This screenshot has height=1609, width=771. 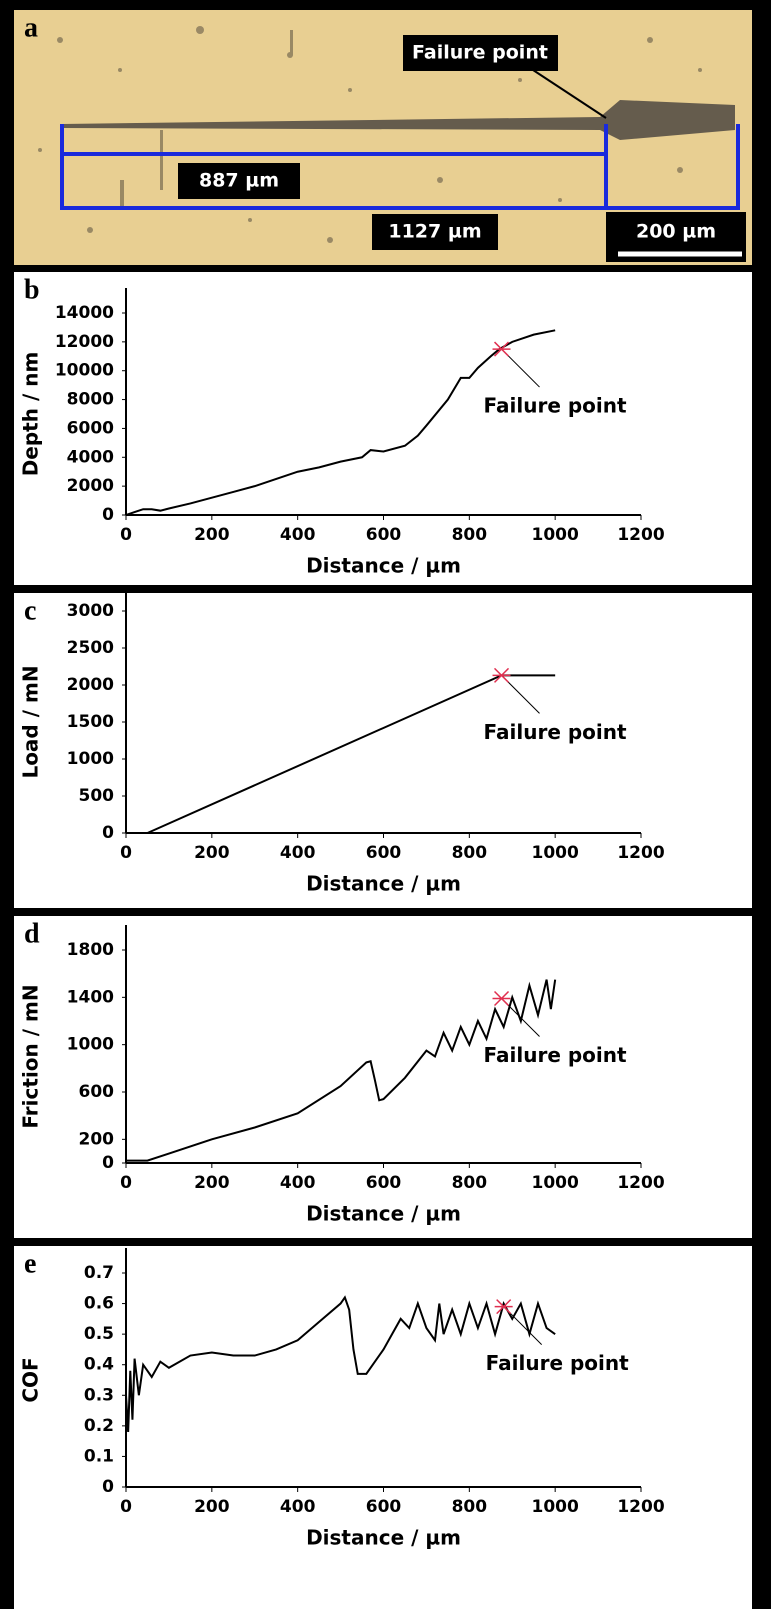 I want to click on panel-label: d, so click(x=32, y=933).